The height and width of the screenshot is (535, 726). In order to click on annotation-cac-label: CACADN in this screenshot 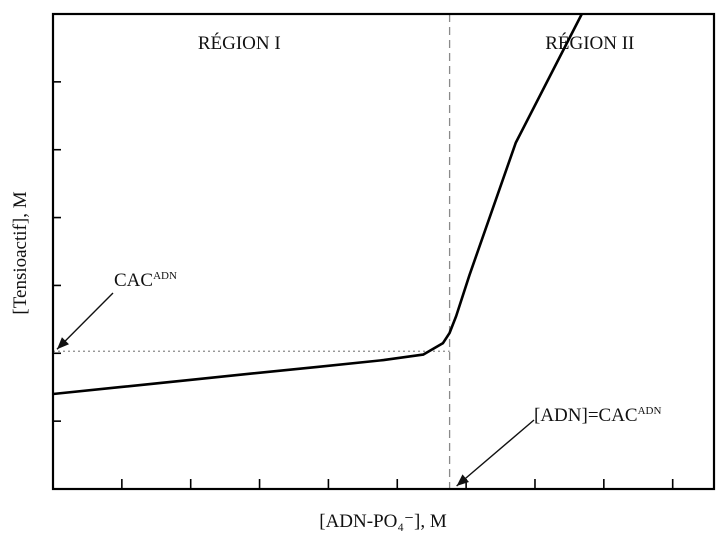, I will do `click(145, 280)`.